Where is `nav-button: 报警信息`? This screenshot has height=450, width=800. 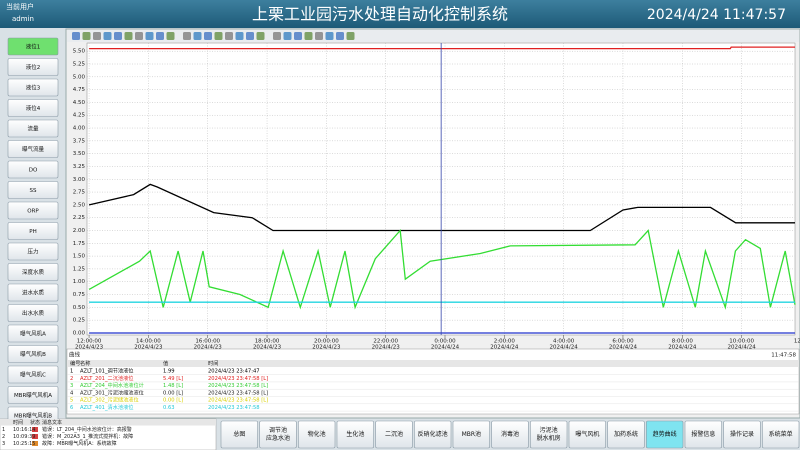
nav-button: 报警信息 is located at coordinates (703, 434).